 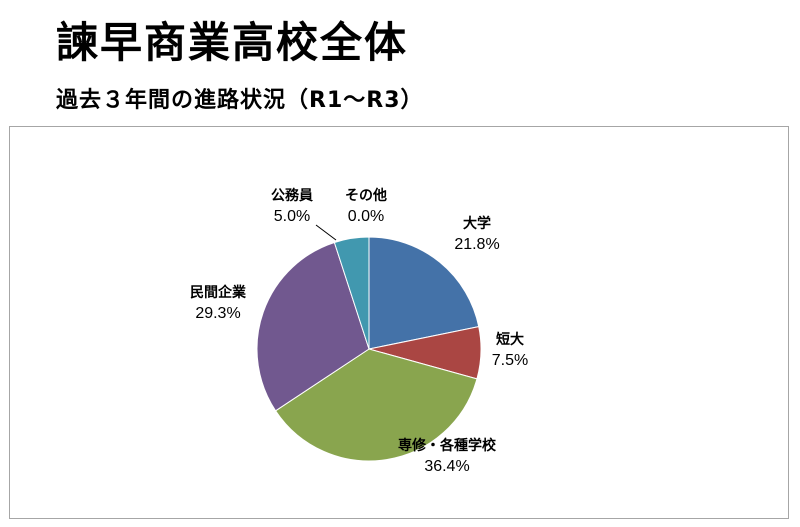 I want to click on page-subtitle: 過去３年間の進路状況（R1～R3）, so click(x=240, y=100).